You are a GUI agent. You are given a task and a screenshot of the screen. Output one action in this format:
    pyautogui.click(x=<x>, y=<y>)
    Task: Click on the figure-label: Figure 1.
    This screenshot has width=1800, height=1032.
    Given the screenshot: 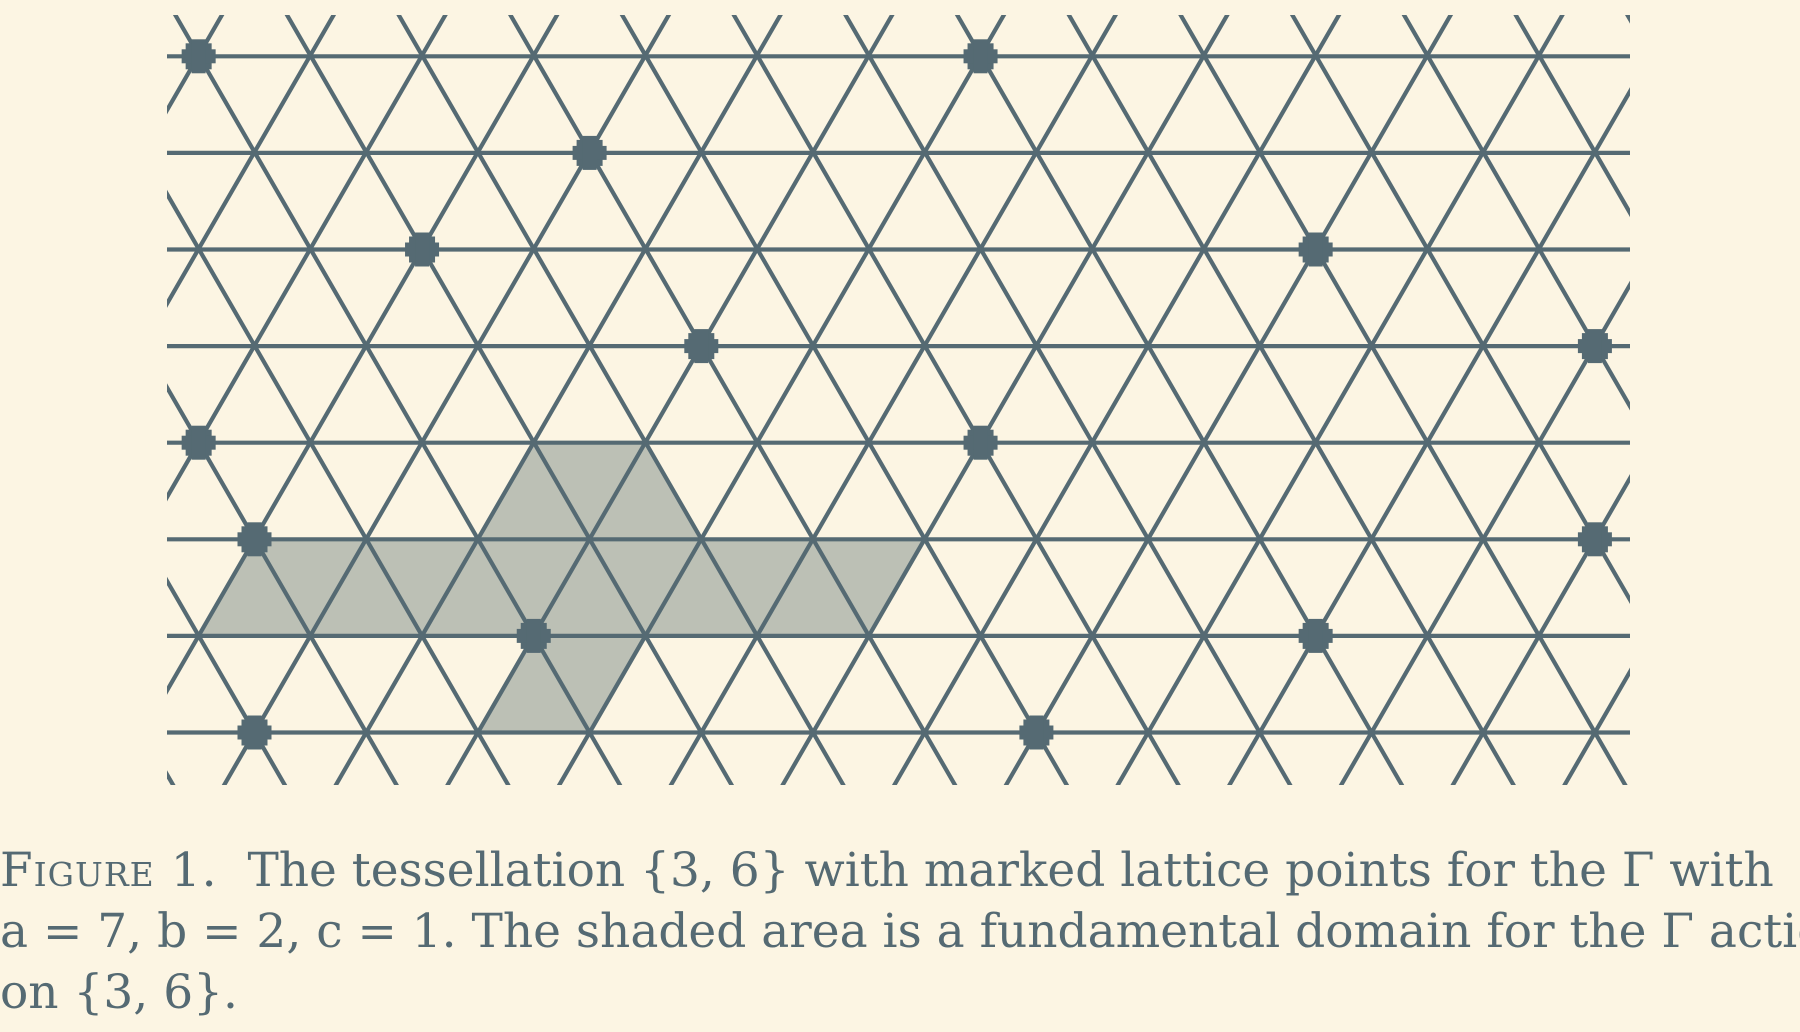 What is the action you would take?
    pyautogui.click(x=109, y=870)
    